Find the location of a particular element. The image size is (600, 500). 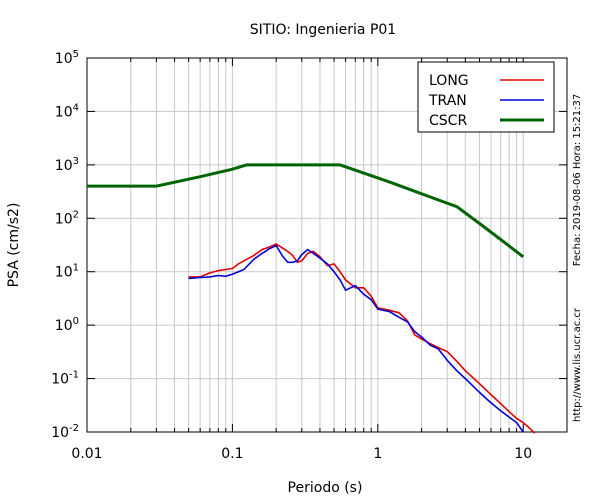

x-tick-label: 1 is located at coordinates (377, 454).